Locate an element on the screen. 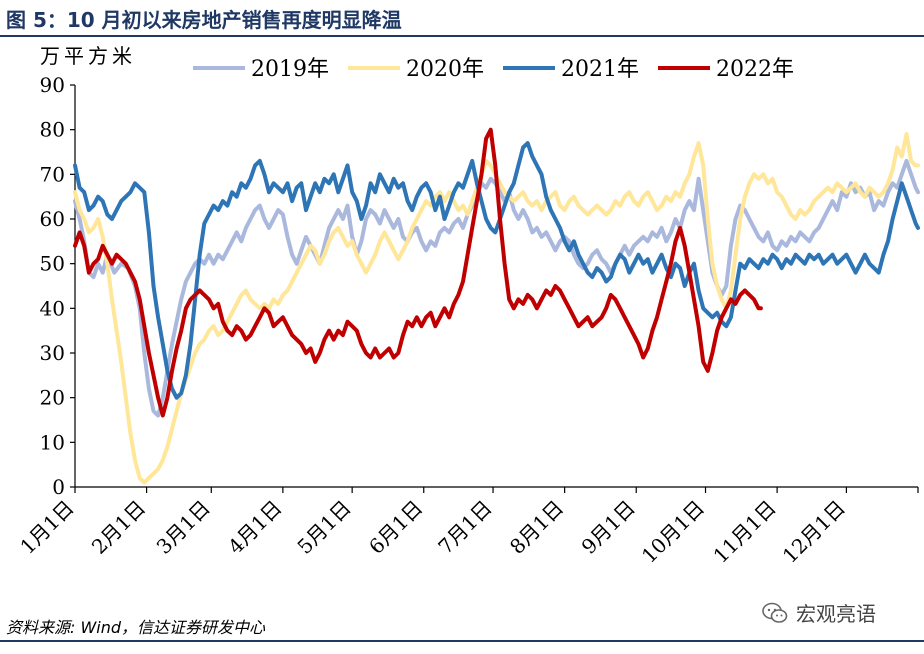 Image resolution: width=924 pixels, height=654 pixels. y-tick-label: 70 is located at coordinates (52, 174).